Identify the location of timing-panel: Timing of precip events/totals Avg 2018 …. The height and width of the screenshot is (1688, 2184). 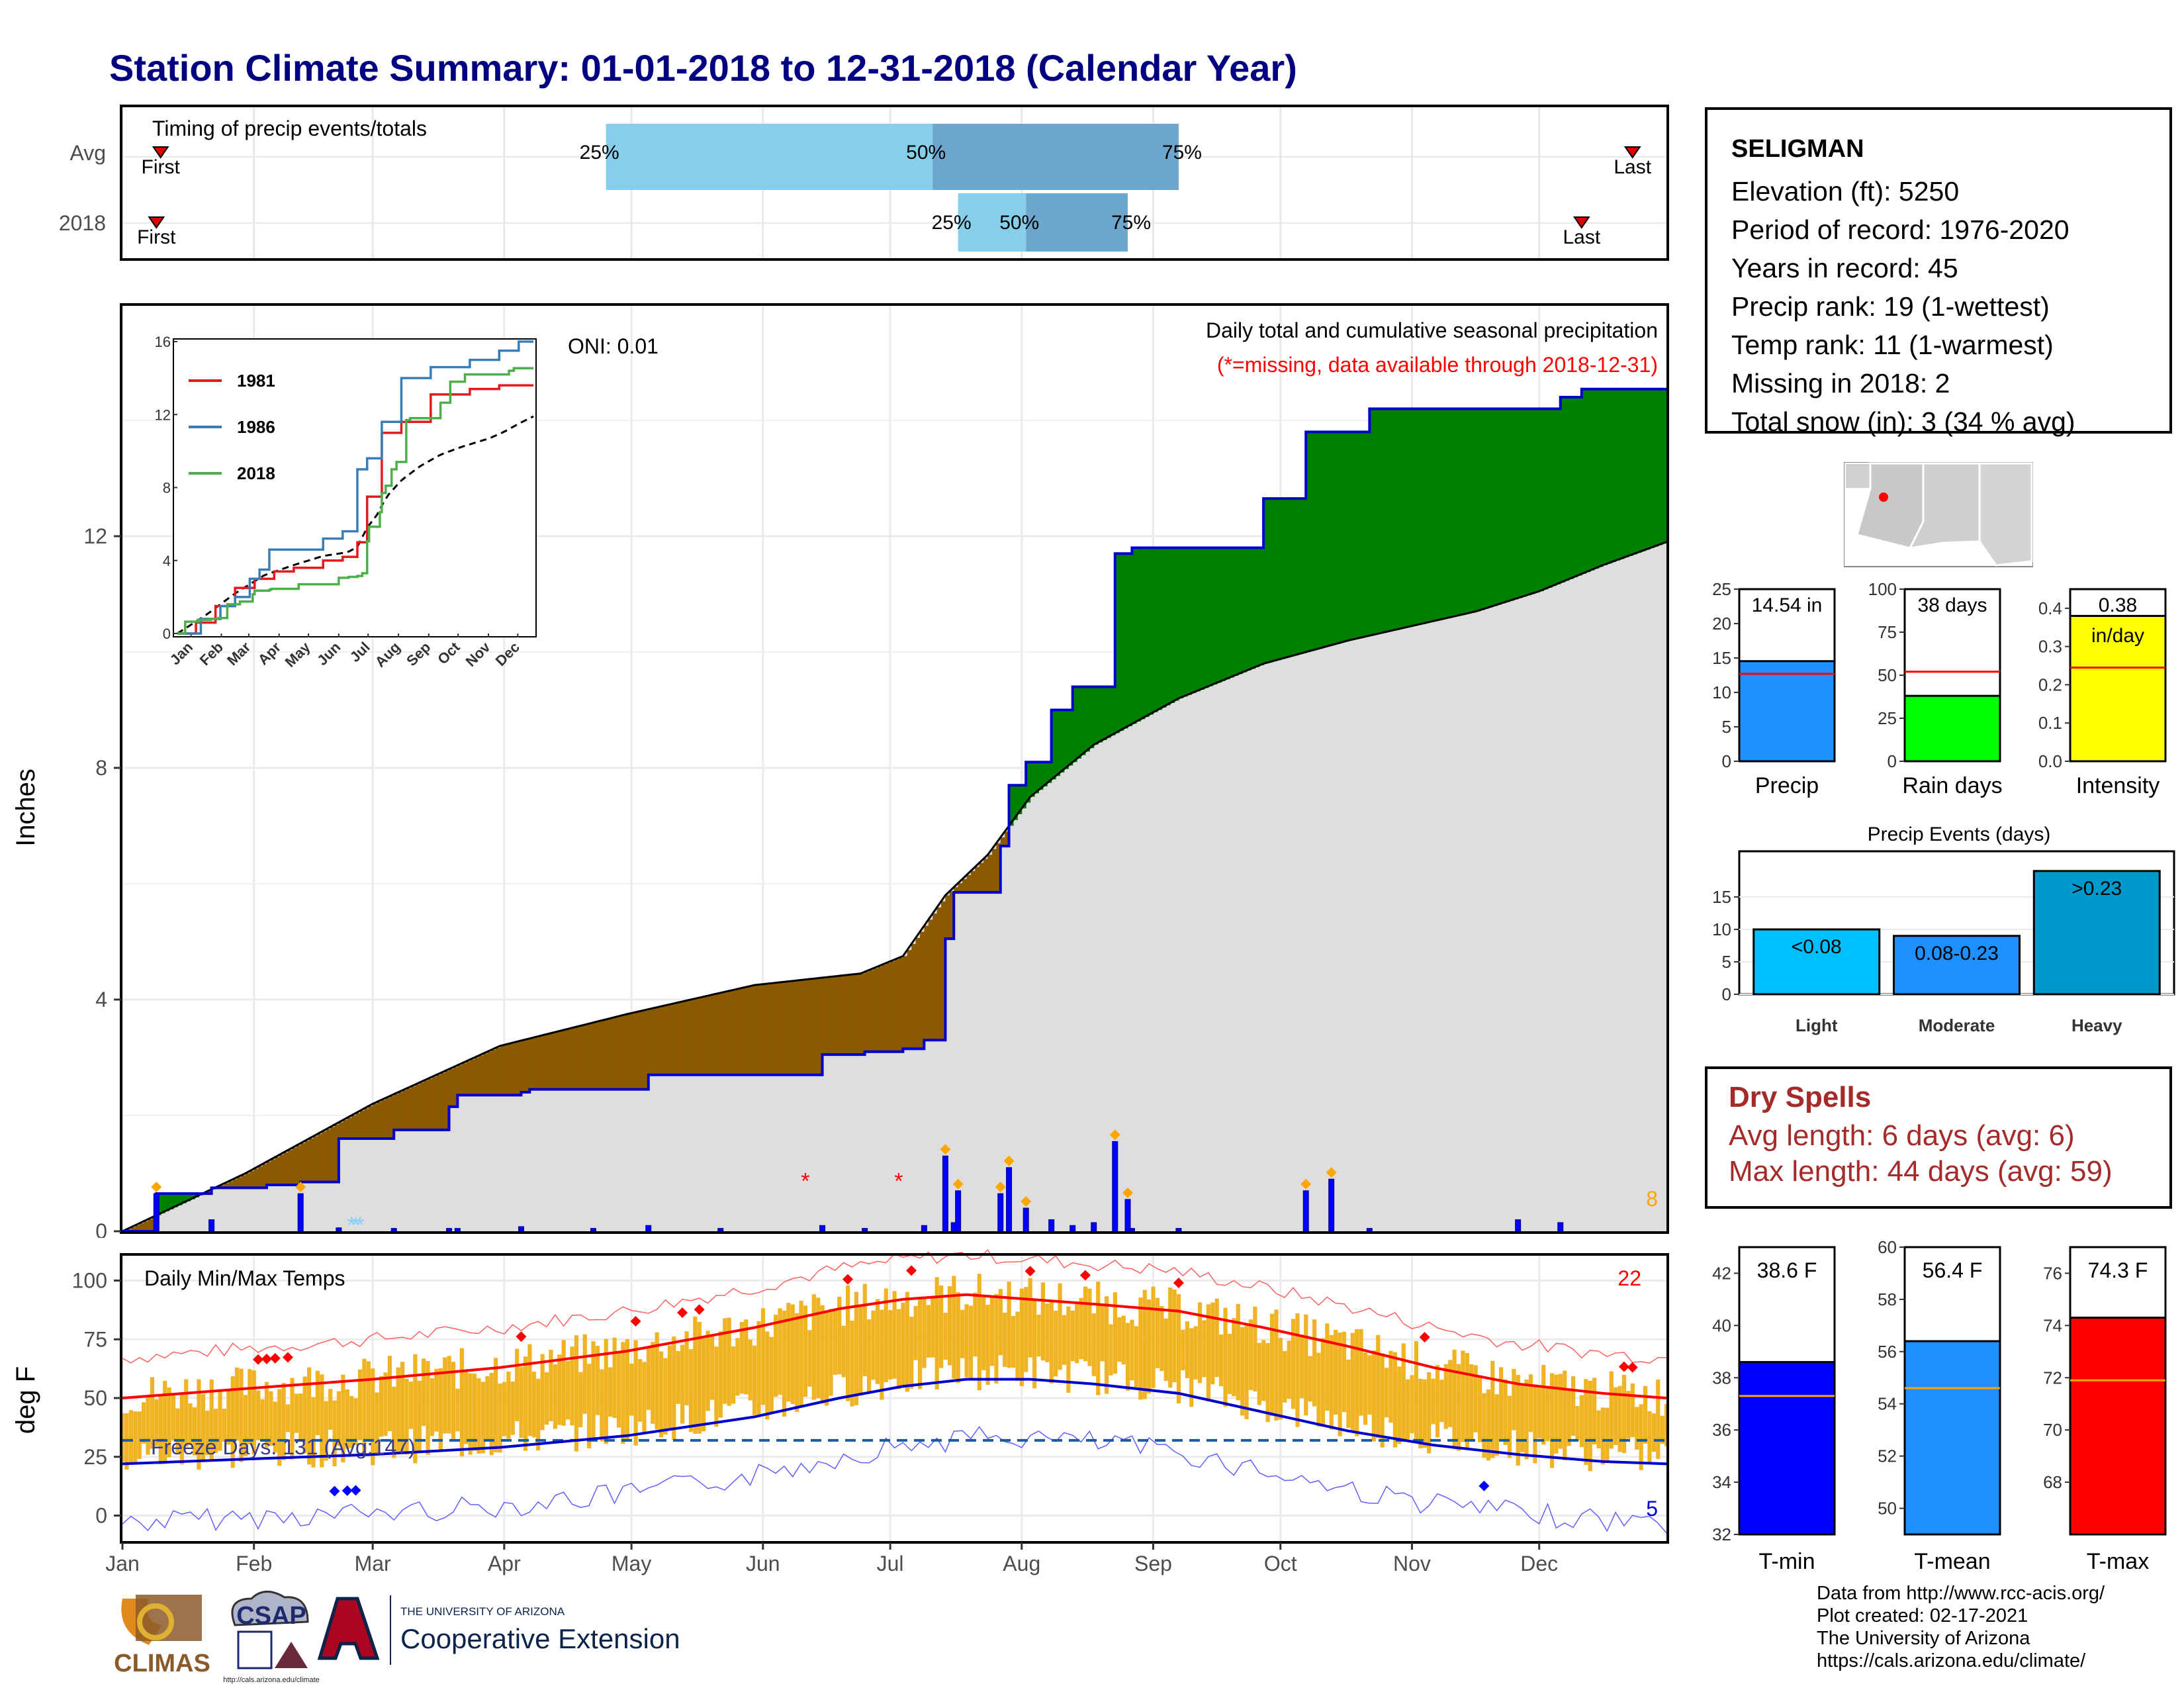
(864, 183).